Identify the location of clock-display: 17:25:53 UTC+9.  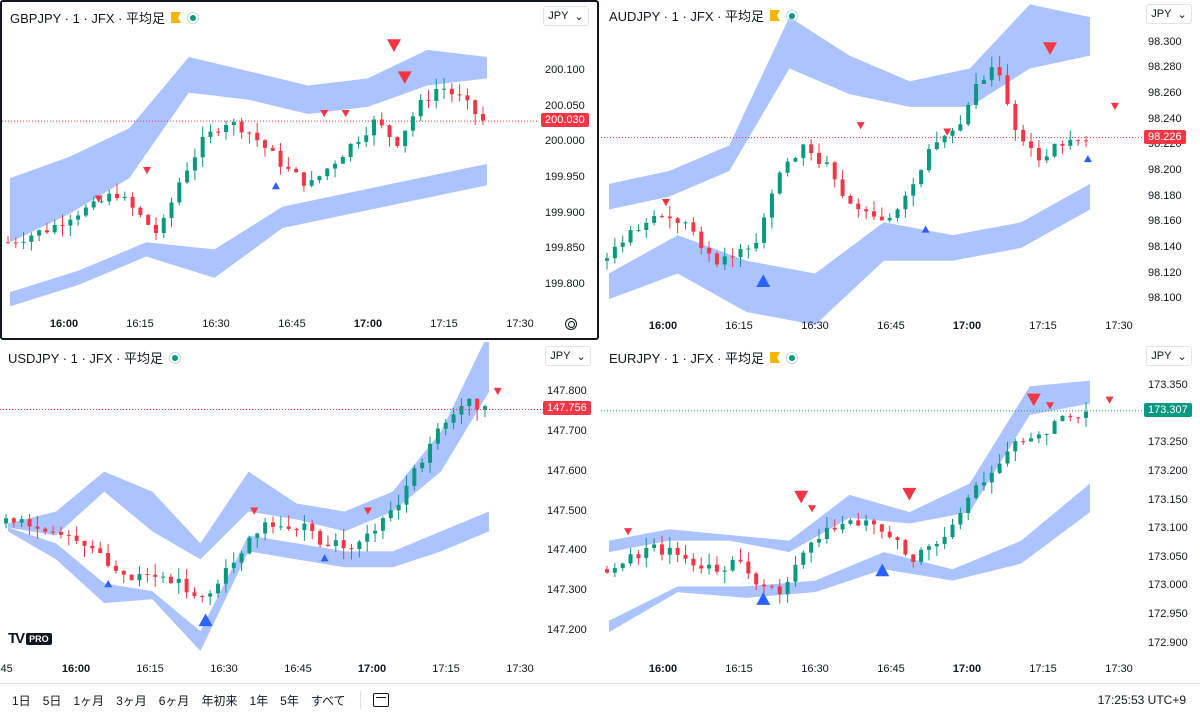
(1141, 700).